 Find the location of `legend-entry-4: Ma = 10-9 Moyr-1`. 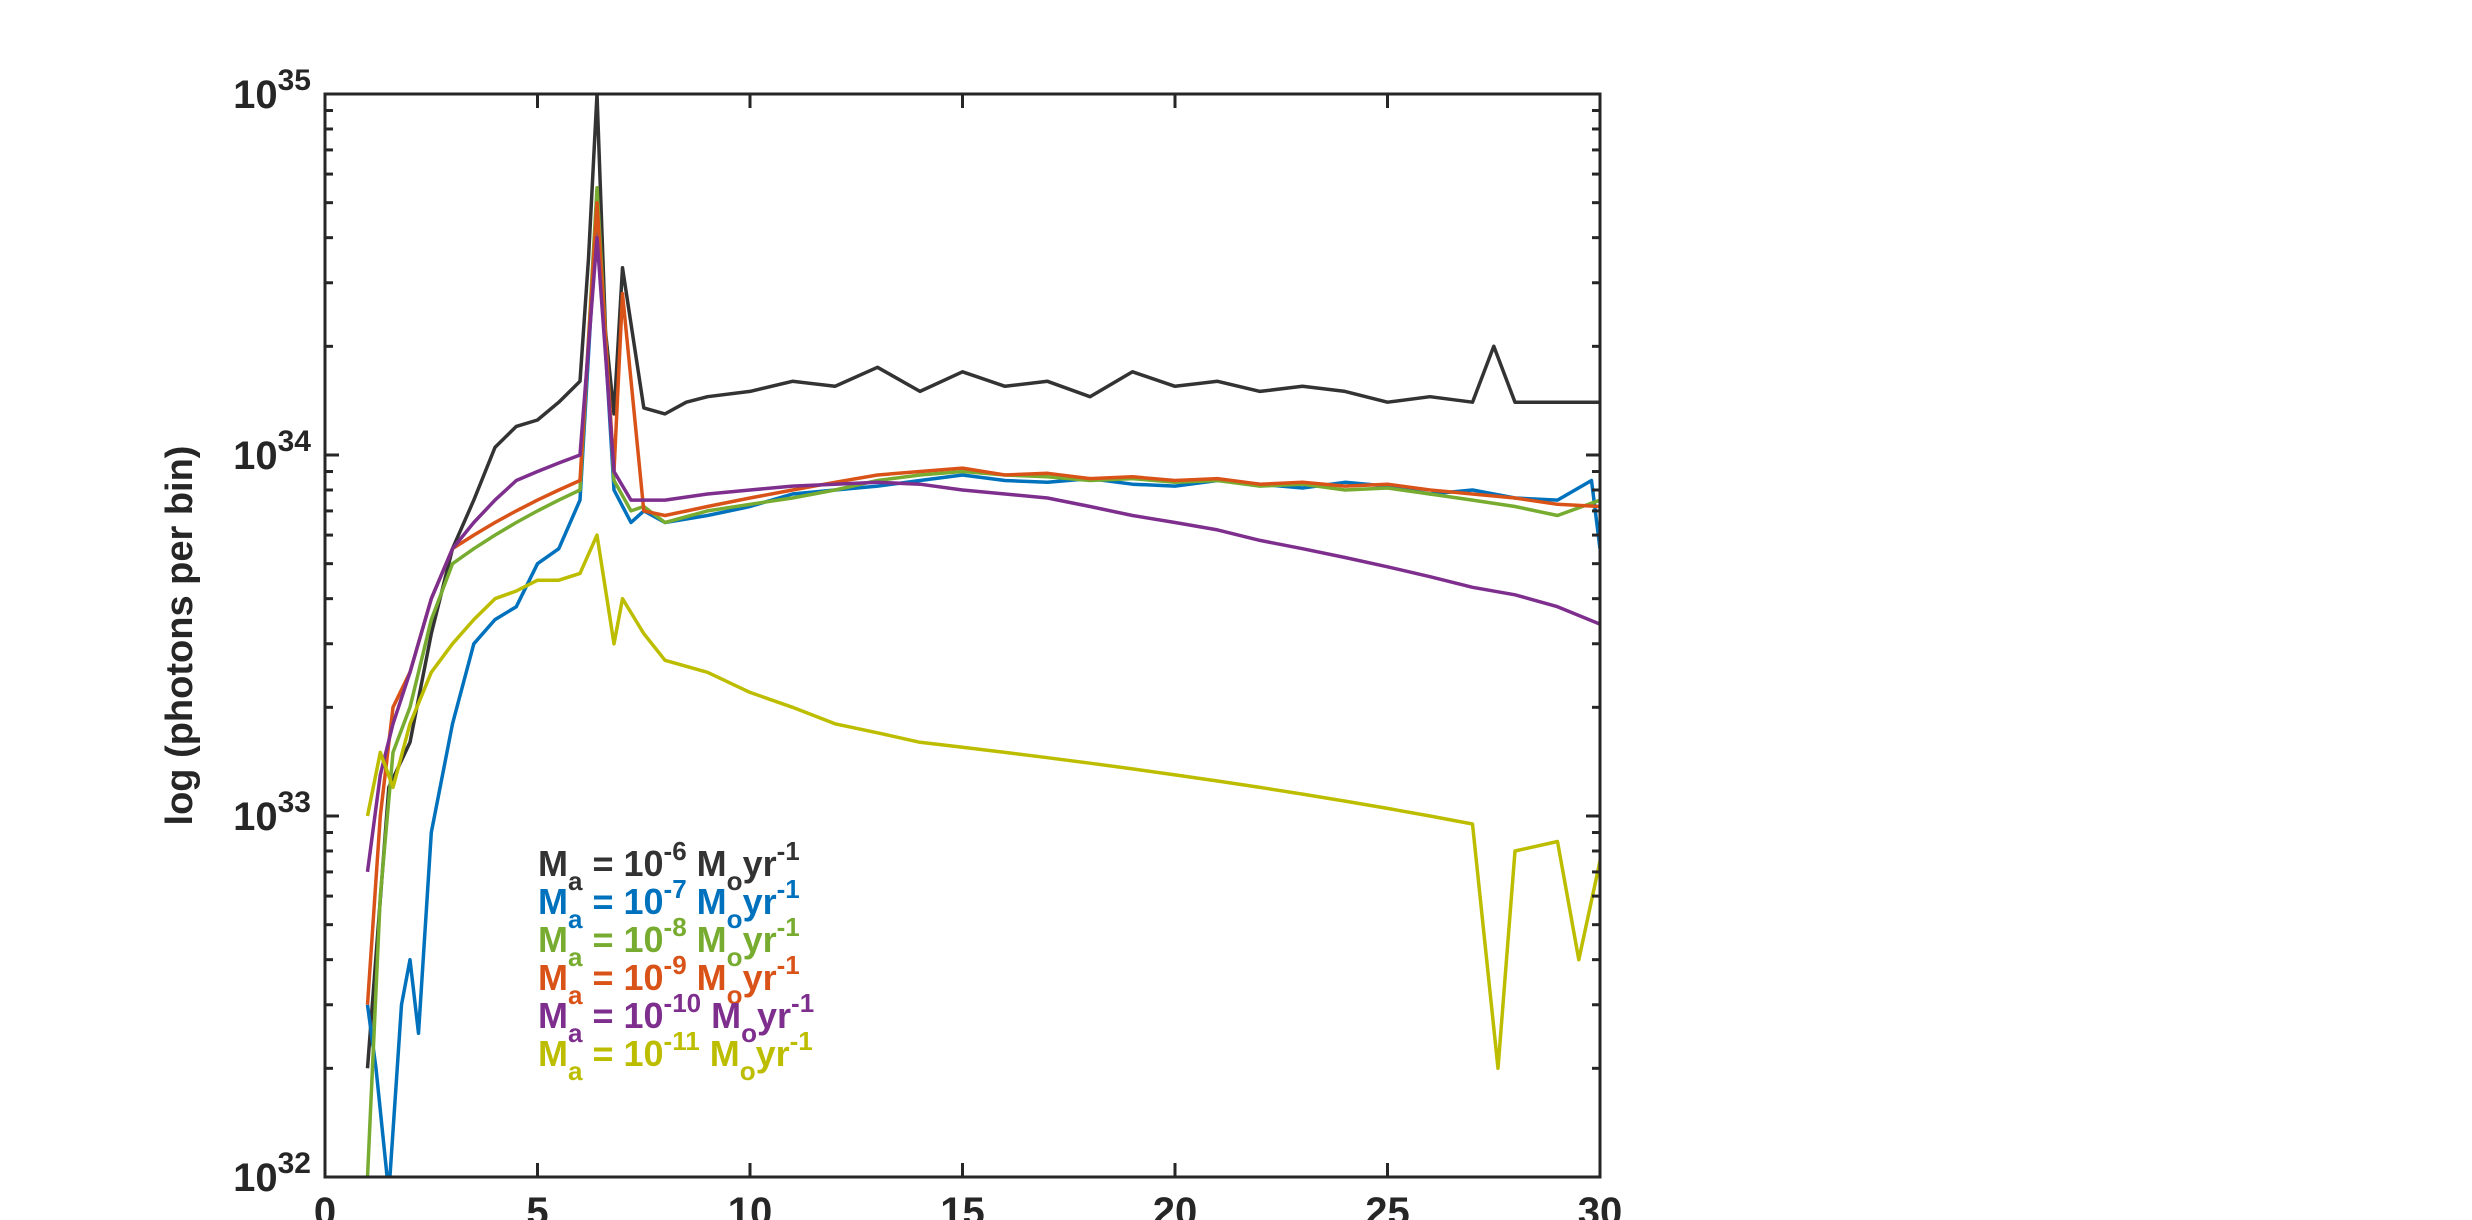

legend-entry-4: Ma = 10-9 Moyr-1 is located at coordinates (669, 980).